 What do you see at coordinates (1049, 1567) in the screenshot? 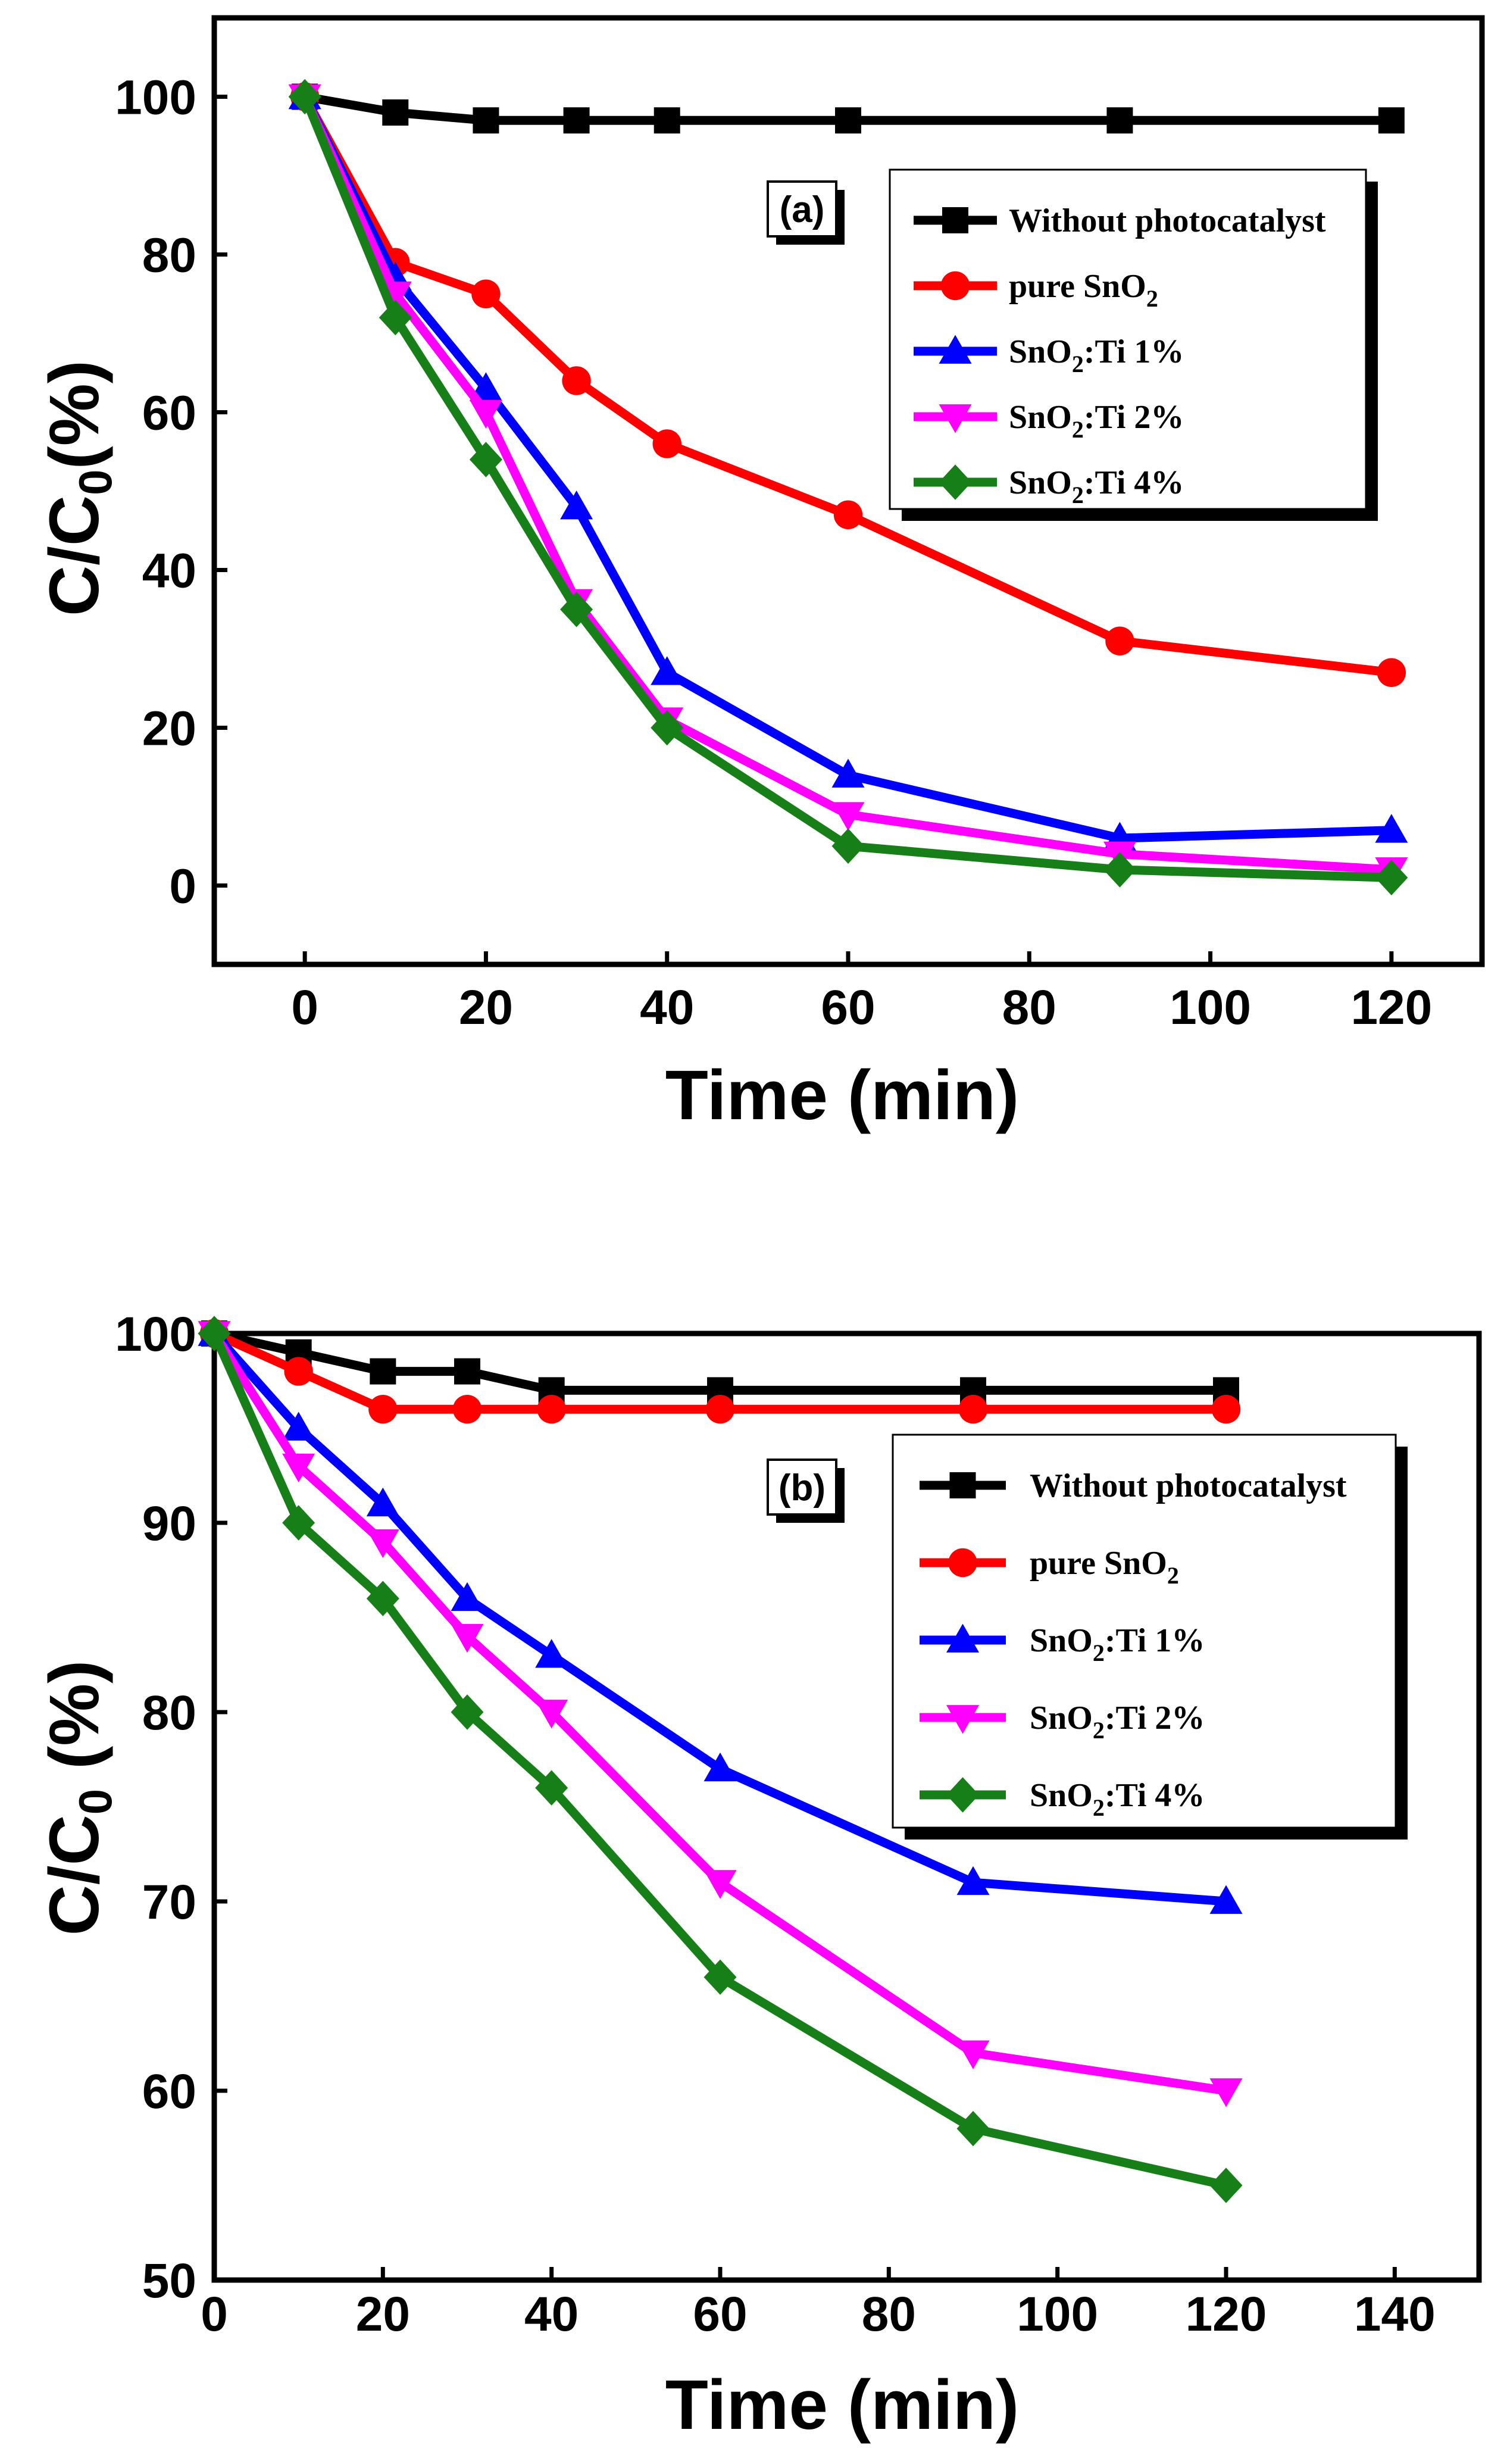
I see `legend-entry-pure-sno2: pure SnO2` at bounding box center [1049, 1567].